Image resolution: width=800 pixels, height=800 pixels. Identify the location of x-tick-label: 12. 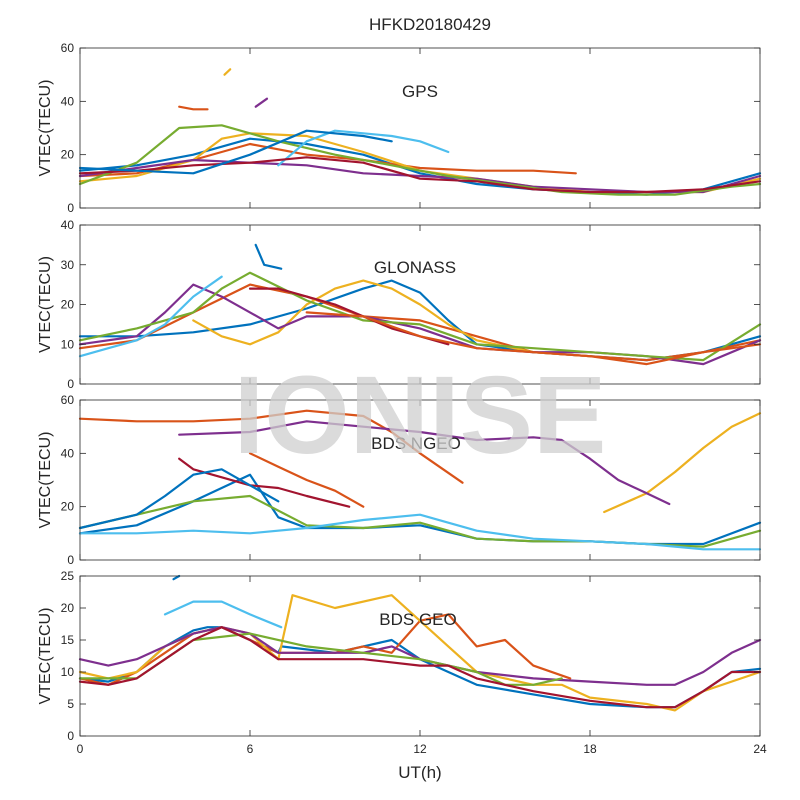
(420, 749).